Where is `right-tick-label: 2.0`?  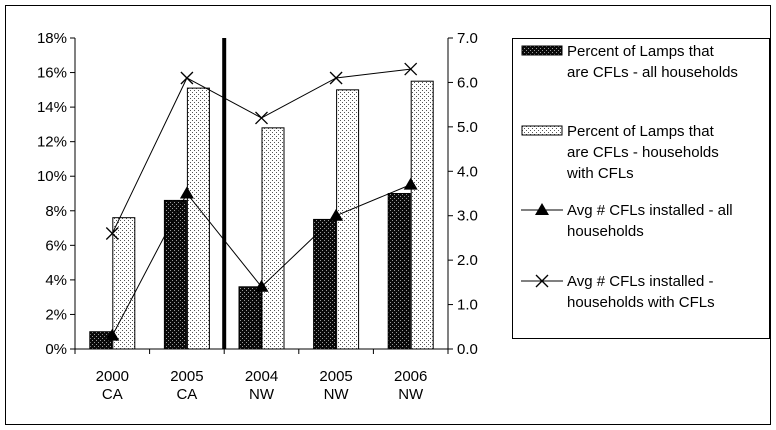 right-tick-label: 2.0 is located at coordinates (467, 260).